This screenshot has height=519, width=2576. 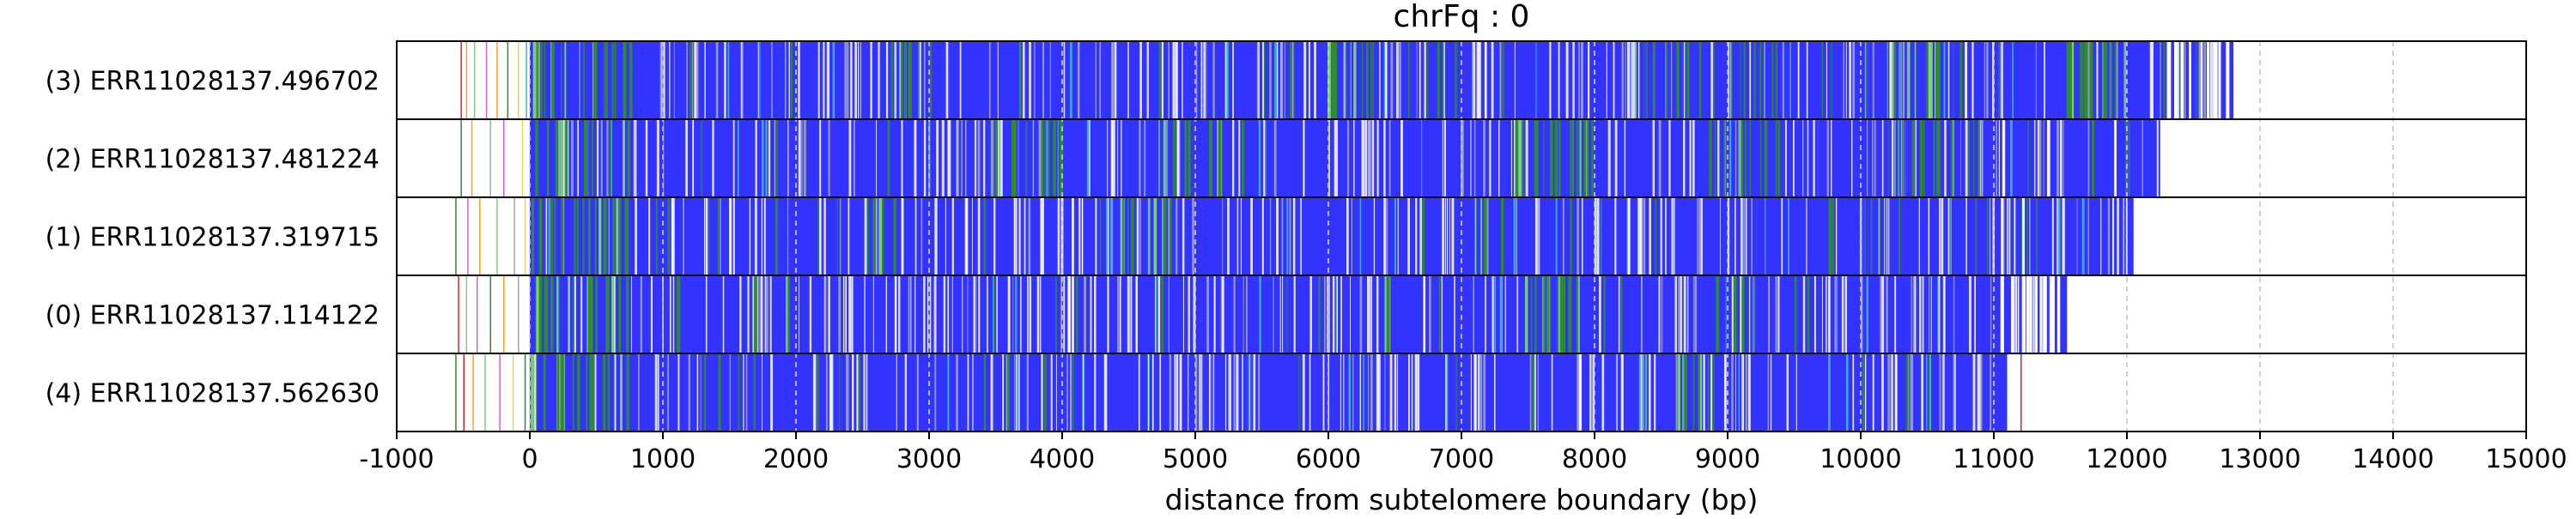 I want to click on read-row, so click(x=1310, y=158).